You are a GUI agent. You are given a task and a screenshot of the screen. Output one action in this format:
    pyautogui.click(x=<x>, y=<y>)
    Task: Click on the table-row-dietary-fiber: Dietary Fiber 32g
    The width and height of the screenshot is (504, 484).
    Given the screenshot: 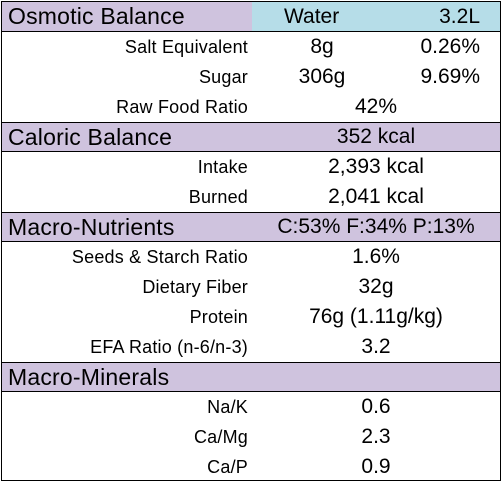 What is the action you would take?
    pyautogui.click(x=251, y=287)
    